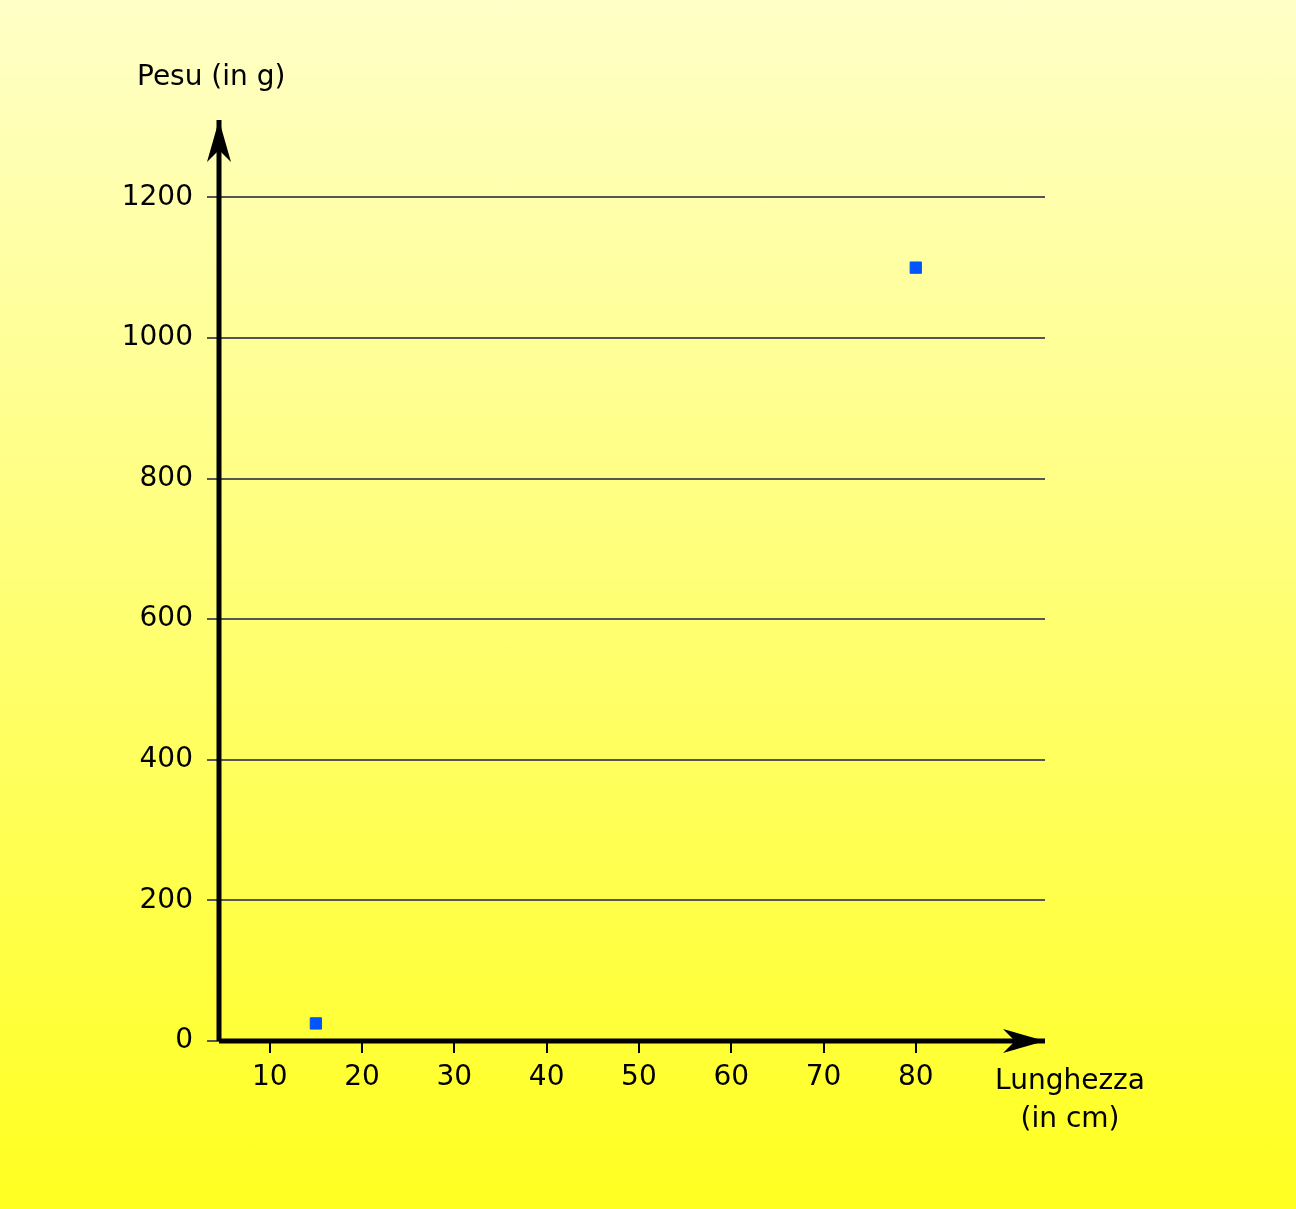  What do you see at coordinates (184, 1039) in the screenshot?
I see `y-tick-label: 0` at bounding box center [184, 1039].